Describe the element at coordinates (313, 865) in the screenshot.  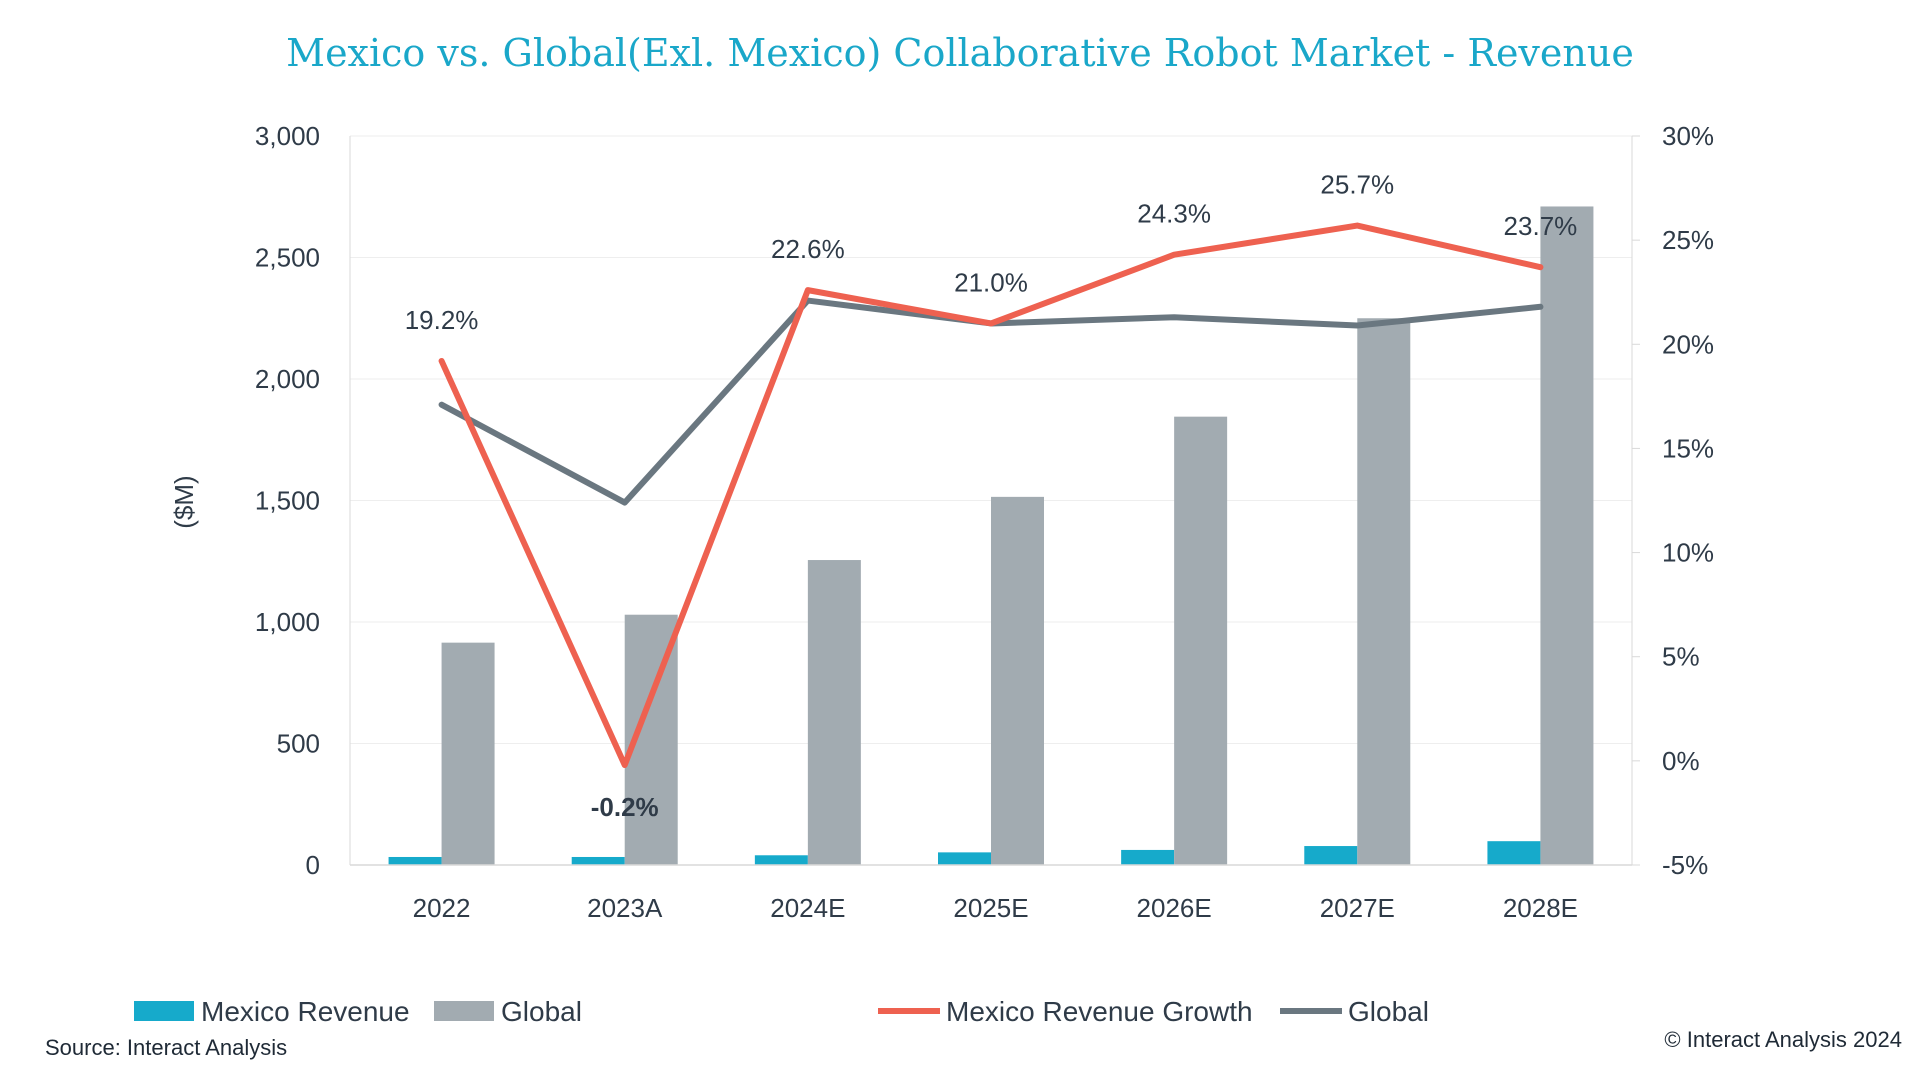
I see `y-tick-label: 0` at that location.